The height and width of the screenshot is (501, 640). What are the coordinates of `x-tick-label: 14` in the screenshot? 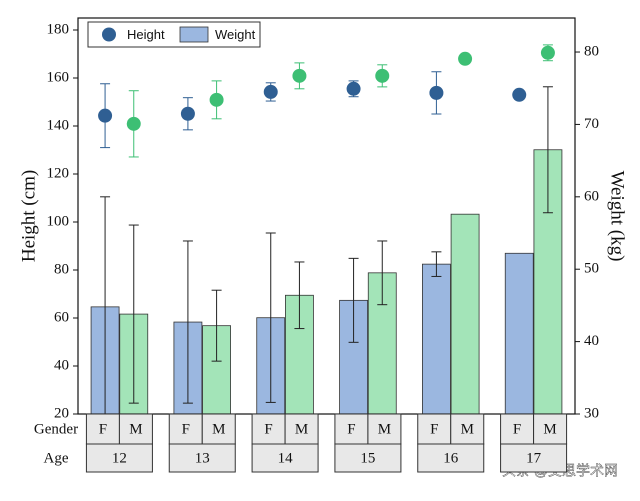 It's located at (286, 458).